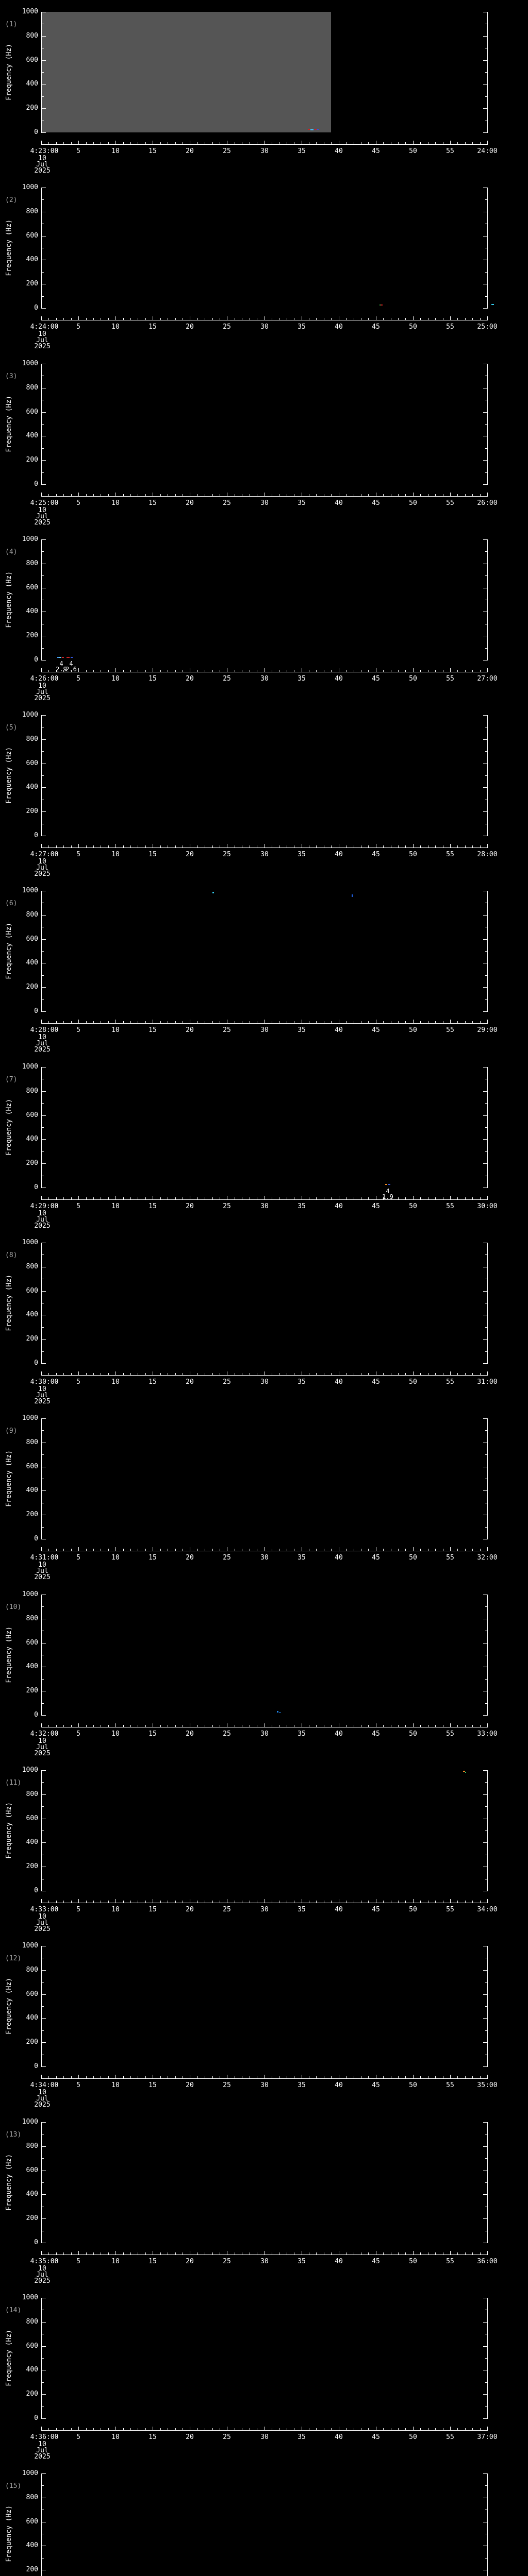  Describe the element at coordinates (11, 1431) in the screenshot. I see `panel-number-label: (9)` at that location.